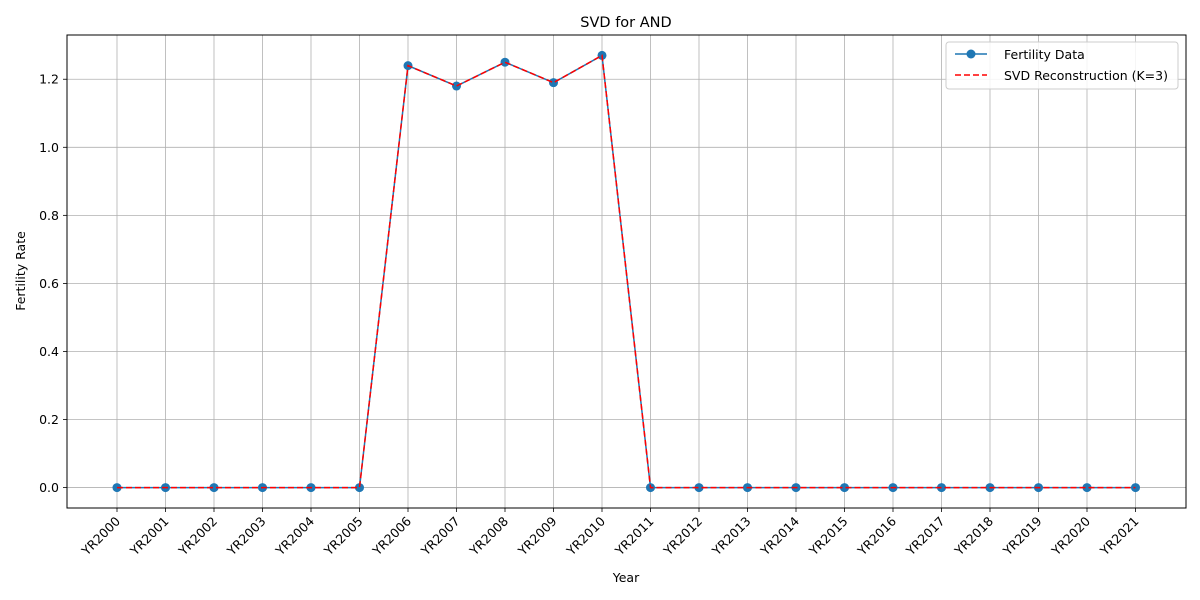 This screenshot has width=1200, height=600. Describe the element at coordinates (20, 271) in the screenshot. I see `y-axis-label: Fertility Rate` at that location.